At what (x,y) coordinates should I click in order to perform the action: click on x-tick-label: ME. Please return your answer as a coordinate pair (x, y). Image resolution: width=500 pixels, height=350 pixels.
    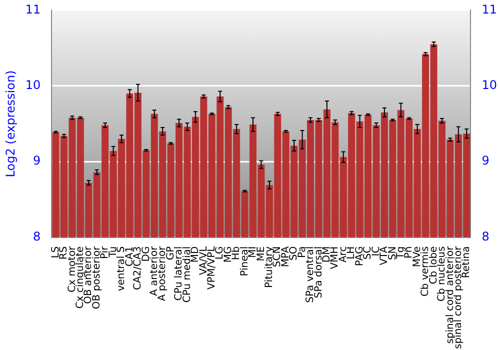
    Looking at the image, I should click on (261, 254).